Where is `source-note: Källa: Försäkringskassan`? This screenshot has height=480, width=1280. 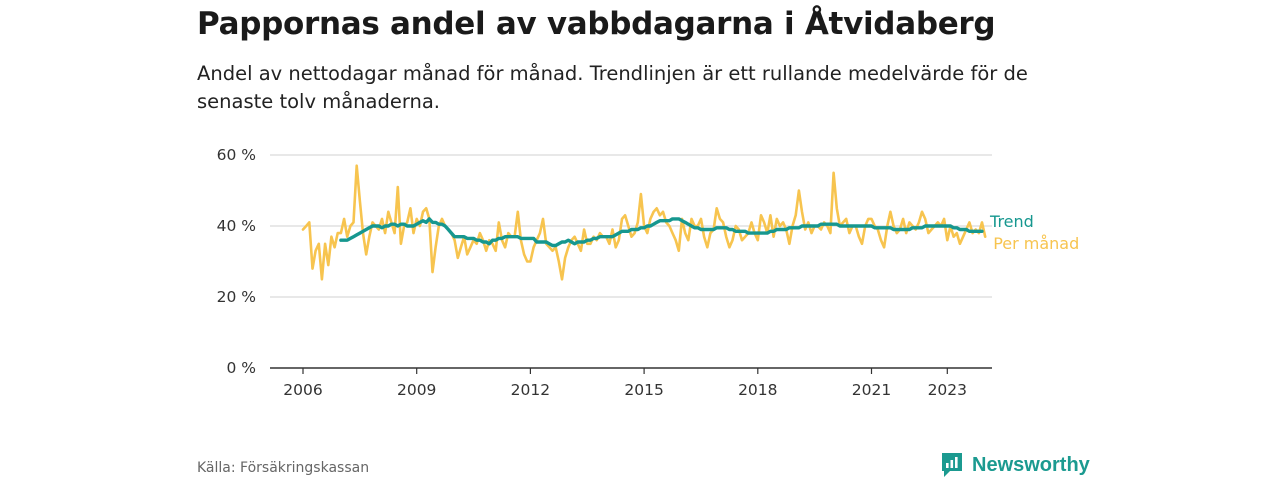 source-note: Källa: Försäkringskassan is located at coordinates (283, 468).